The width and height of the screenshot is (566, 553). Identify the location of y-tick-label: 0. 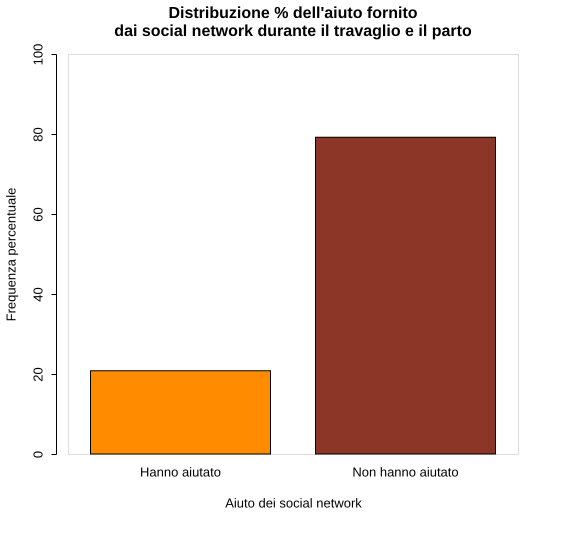
(38, 454).